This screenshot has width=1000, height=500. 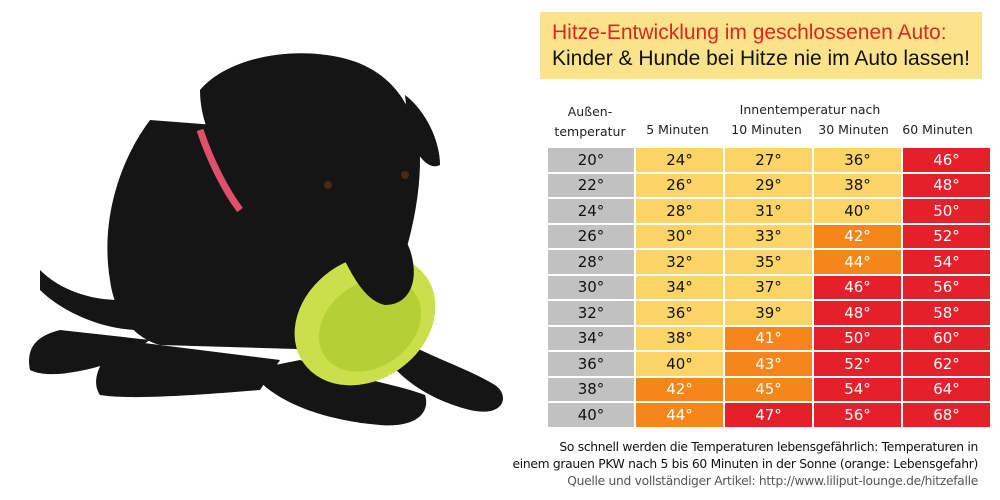 I want to click on outside-temp-cell: 32°, so click(x=591, y=313).